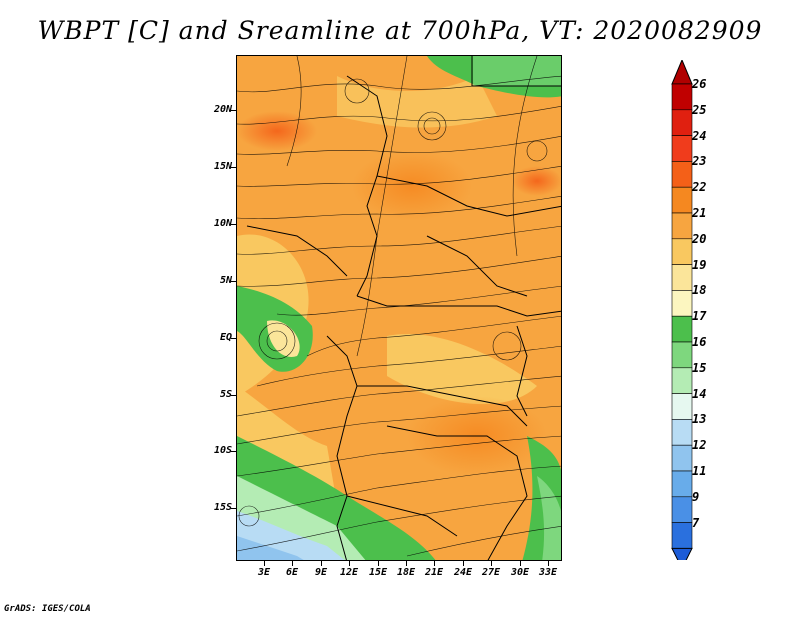  I want to click on lon-label-30e: 30E, so click(520, 572).